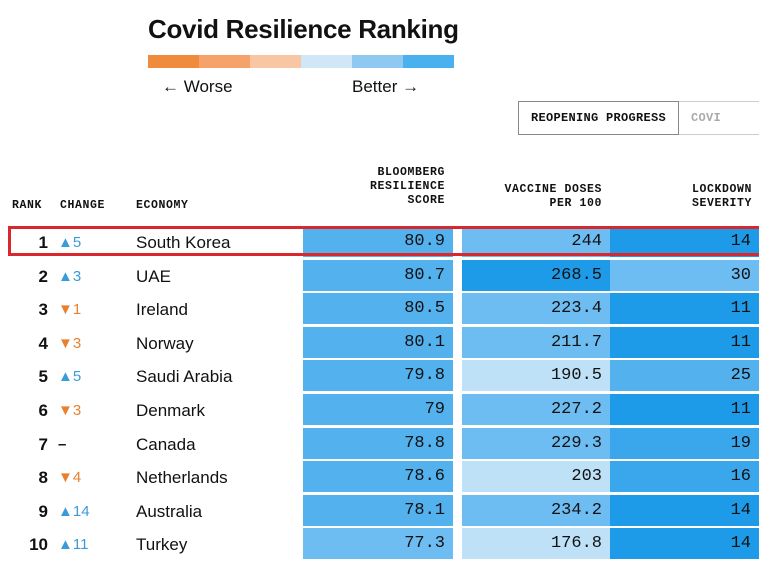 Image resolution: width=759 pixels, height=561 pixels. I want to click on resilience-score-cell: 78.8, so click(378, 443).